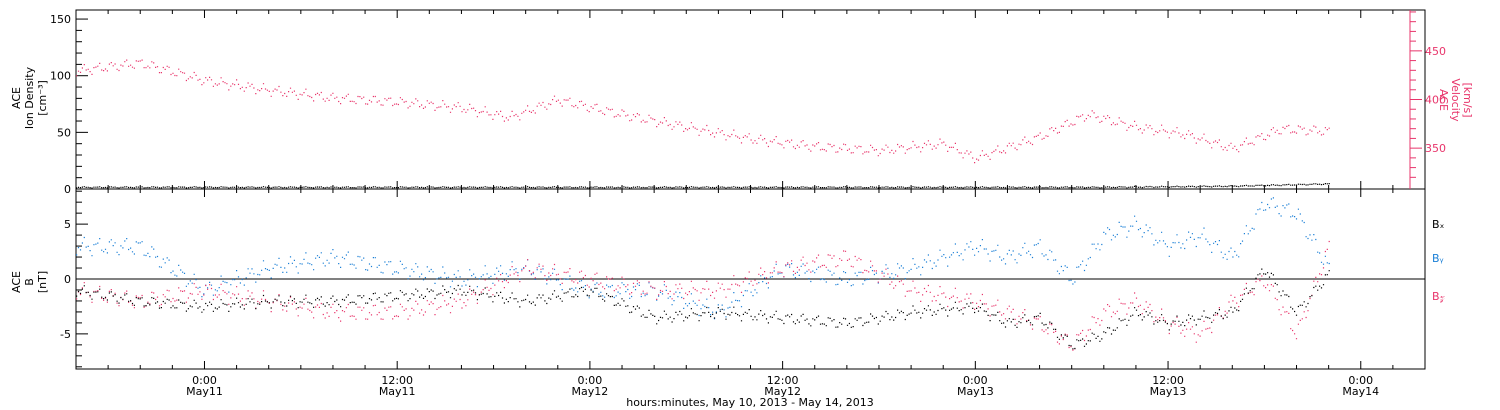 The width and height of the screenshot is (1500, 410). I want to click on velocity-tick-label: 450, so click(1435, 51).